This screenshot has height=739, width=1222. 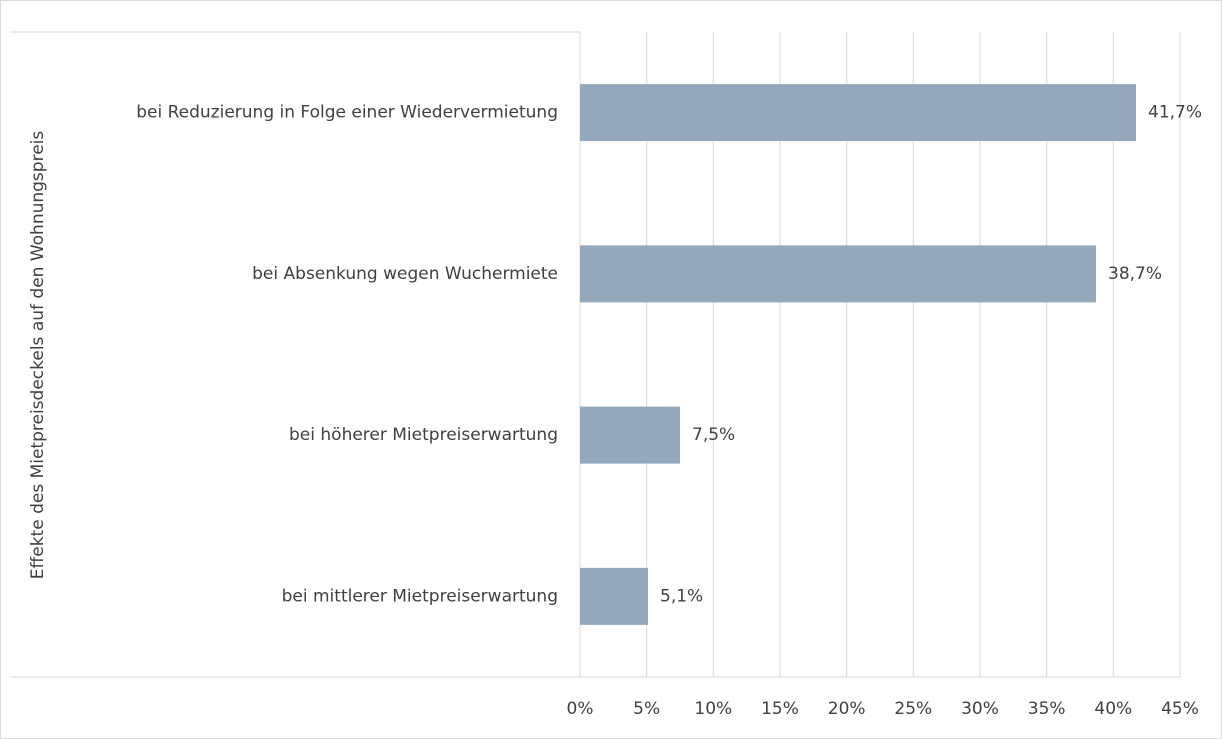 What do you see at coordinates (405, 274) in the screenshot?
I see `y-tick-label: bei Absenkung wegen Wuchermiete` at bounding box center [405, 274].